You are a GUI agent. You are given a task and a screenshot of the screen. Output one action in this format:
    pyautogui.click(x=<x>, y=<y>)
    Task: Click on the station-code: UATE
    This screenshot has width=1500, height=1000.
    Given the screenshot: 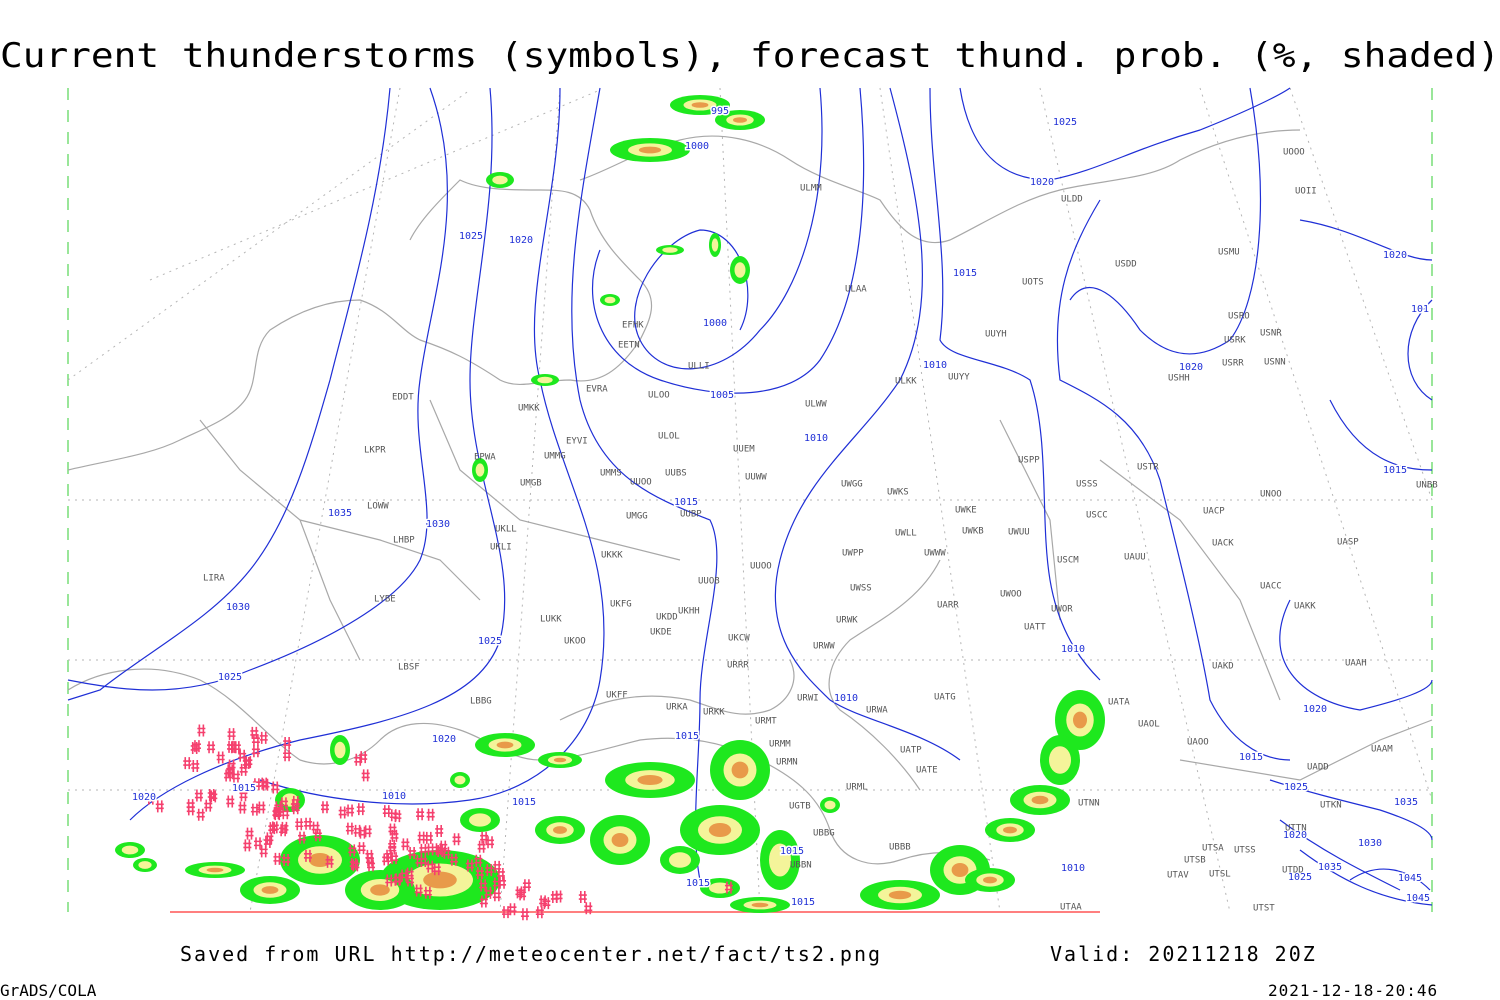 What is the action you would take?
    pyautogui.click(x=927, y=771)
    